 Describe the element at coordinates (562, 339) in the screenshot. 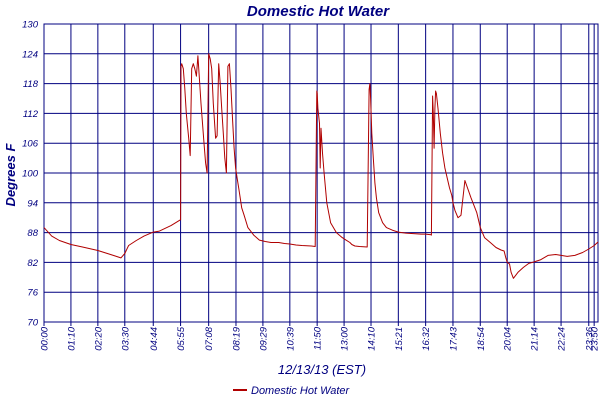

I see `x-tick-label: 22:24` at that location.